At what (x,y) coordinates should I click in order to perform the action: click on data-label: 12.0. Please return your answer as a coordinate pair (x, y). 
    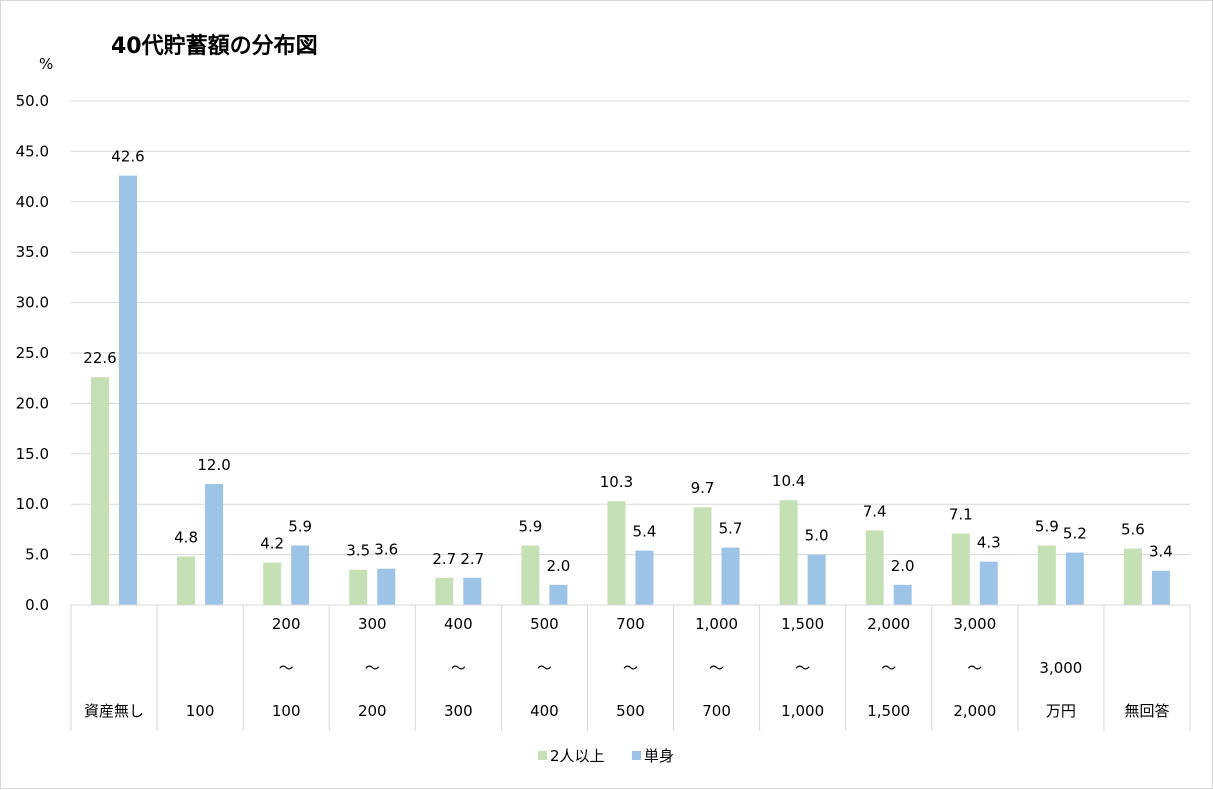
    Looking at the image, I should click on (213, 465).